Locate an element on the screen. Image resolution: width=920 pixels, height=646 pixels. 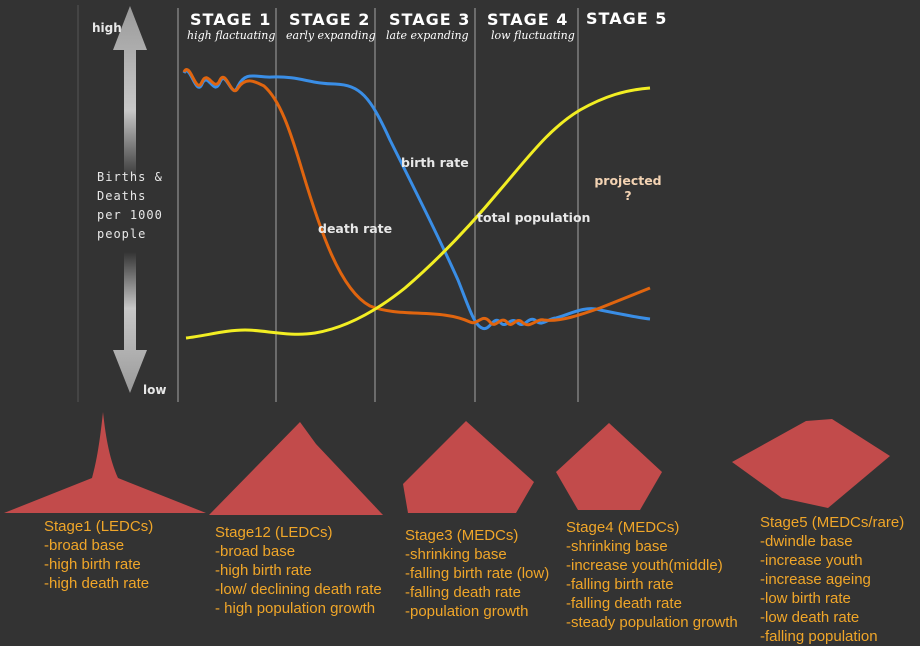
description-point: -falling birth rate (low) is located at coordinates (477, 573).